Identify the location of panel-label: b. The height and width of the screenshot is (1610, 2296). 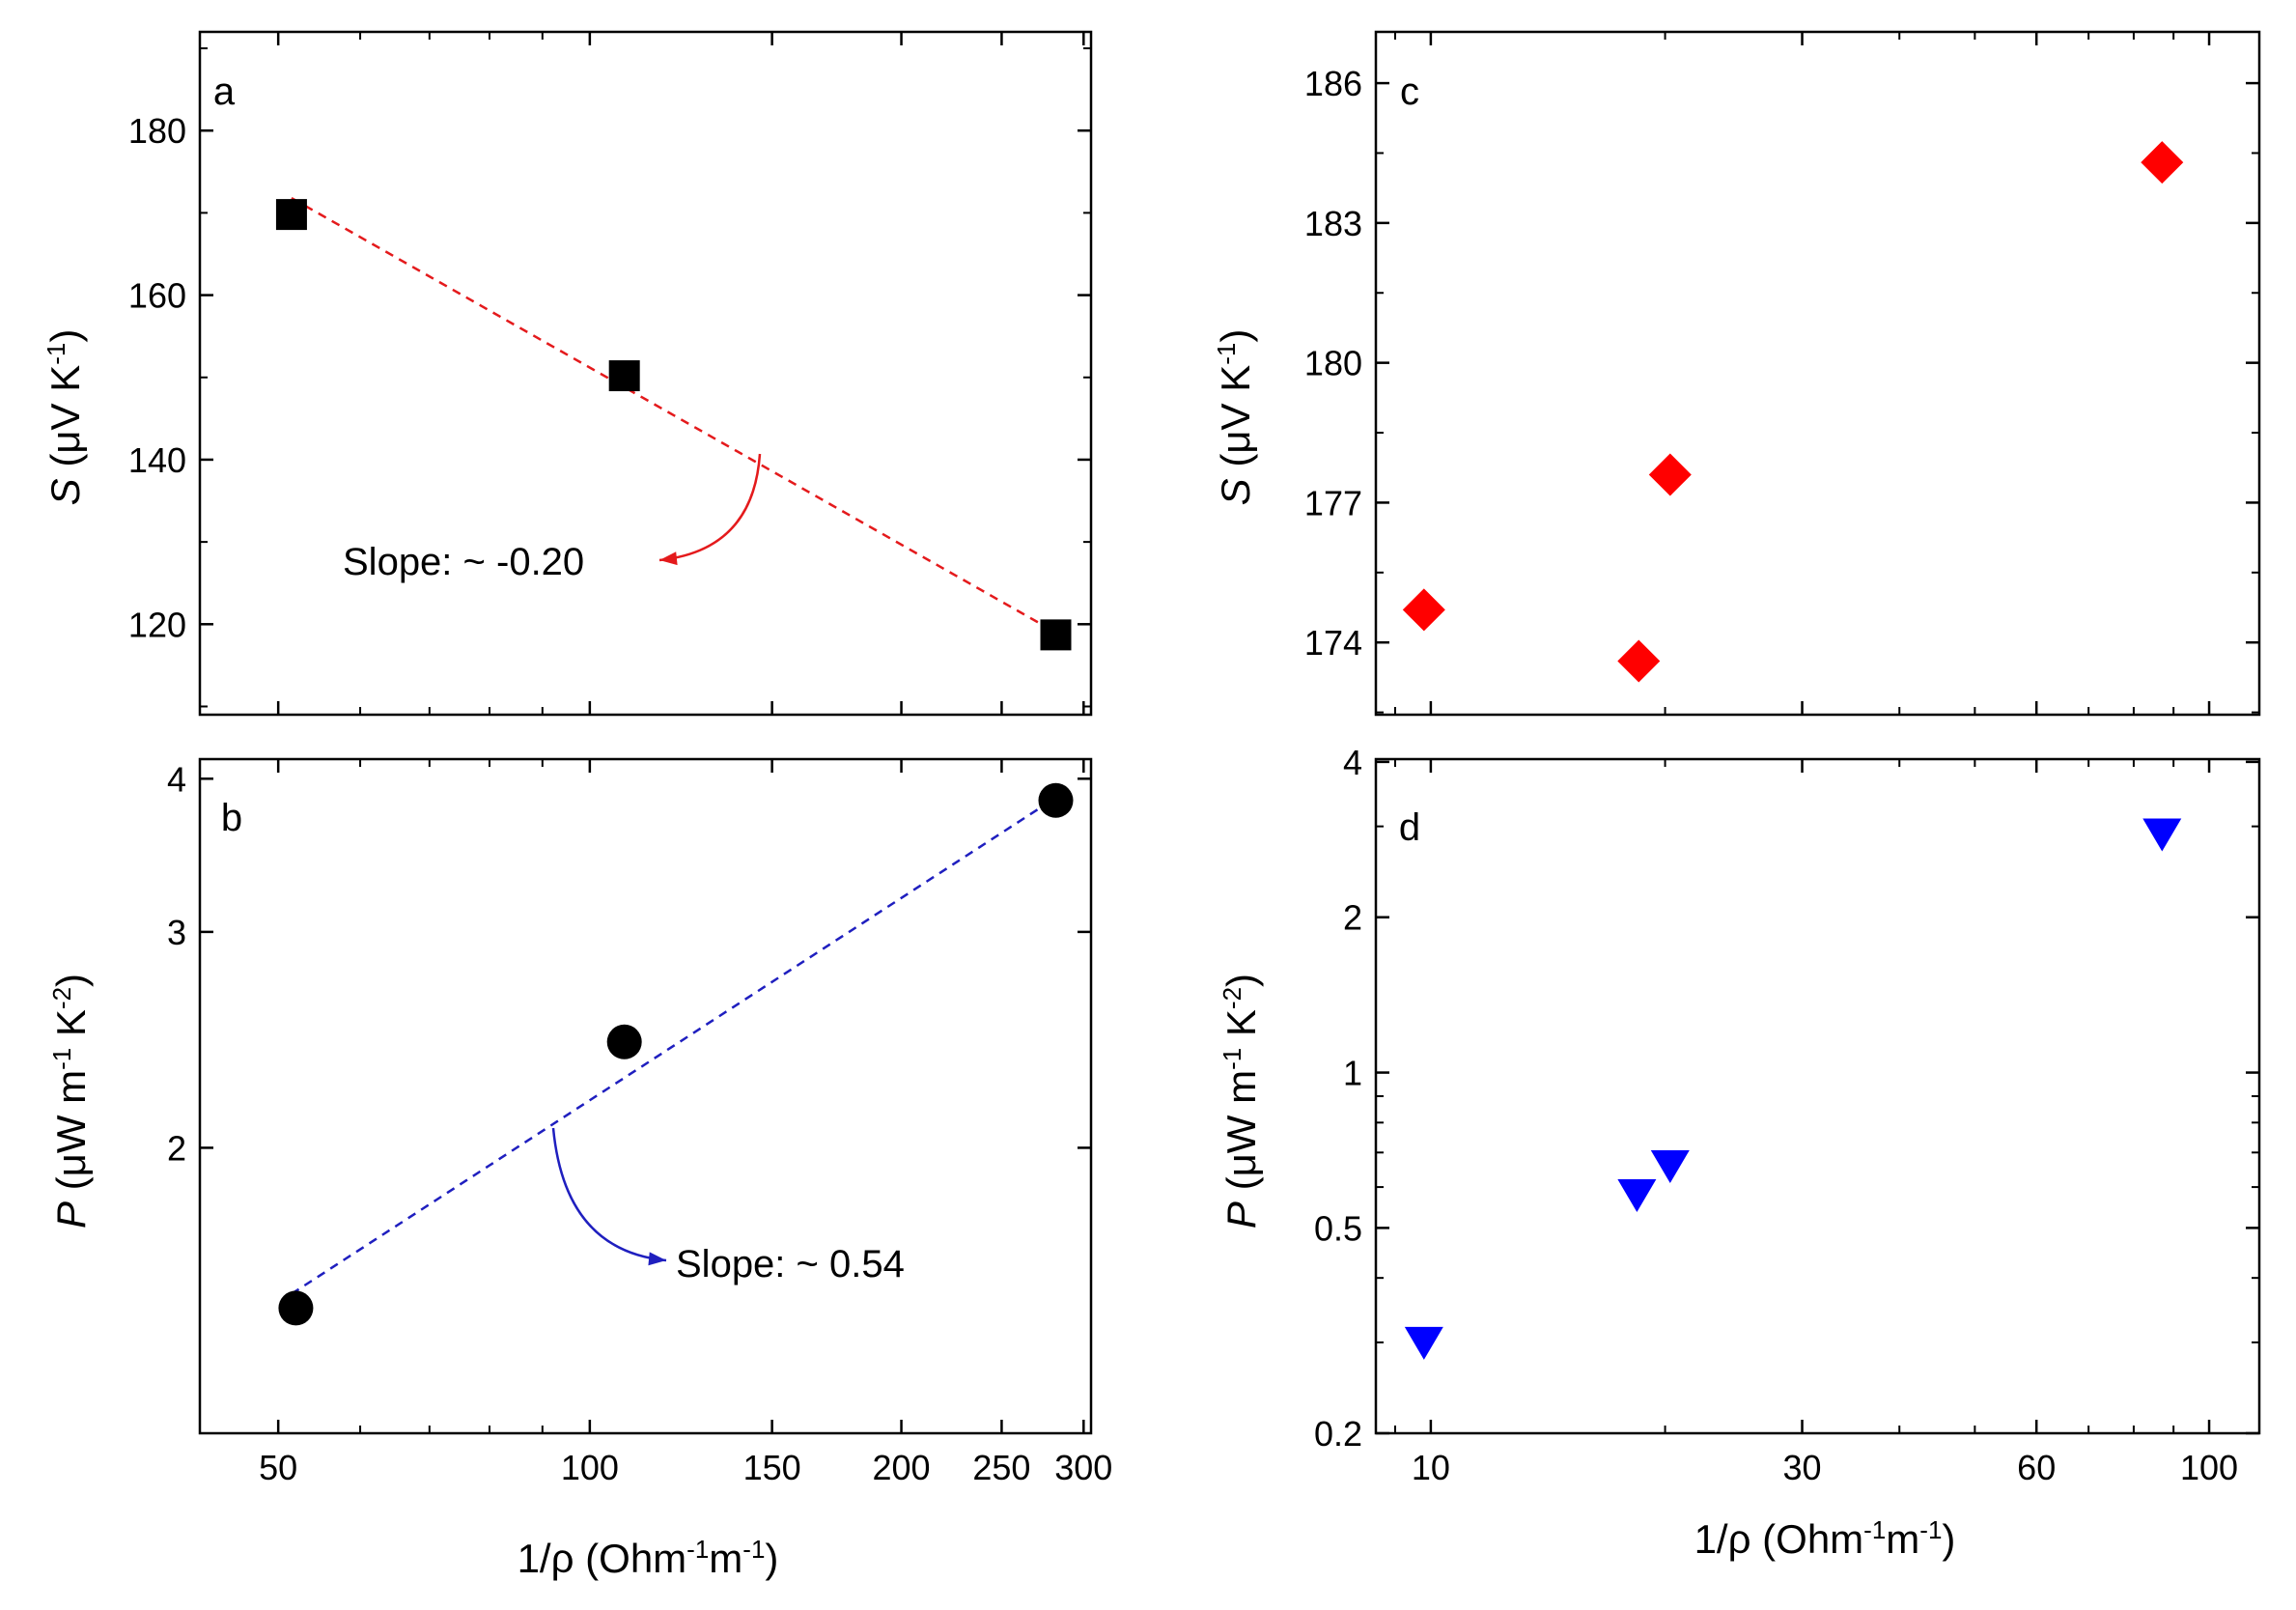
(232, 818).